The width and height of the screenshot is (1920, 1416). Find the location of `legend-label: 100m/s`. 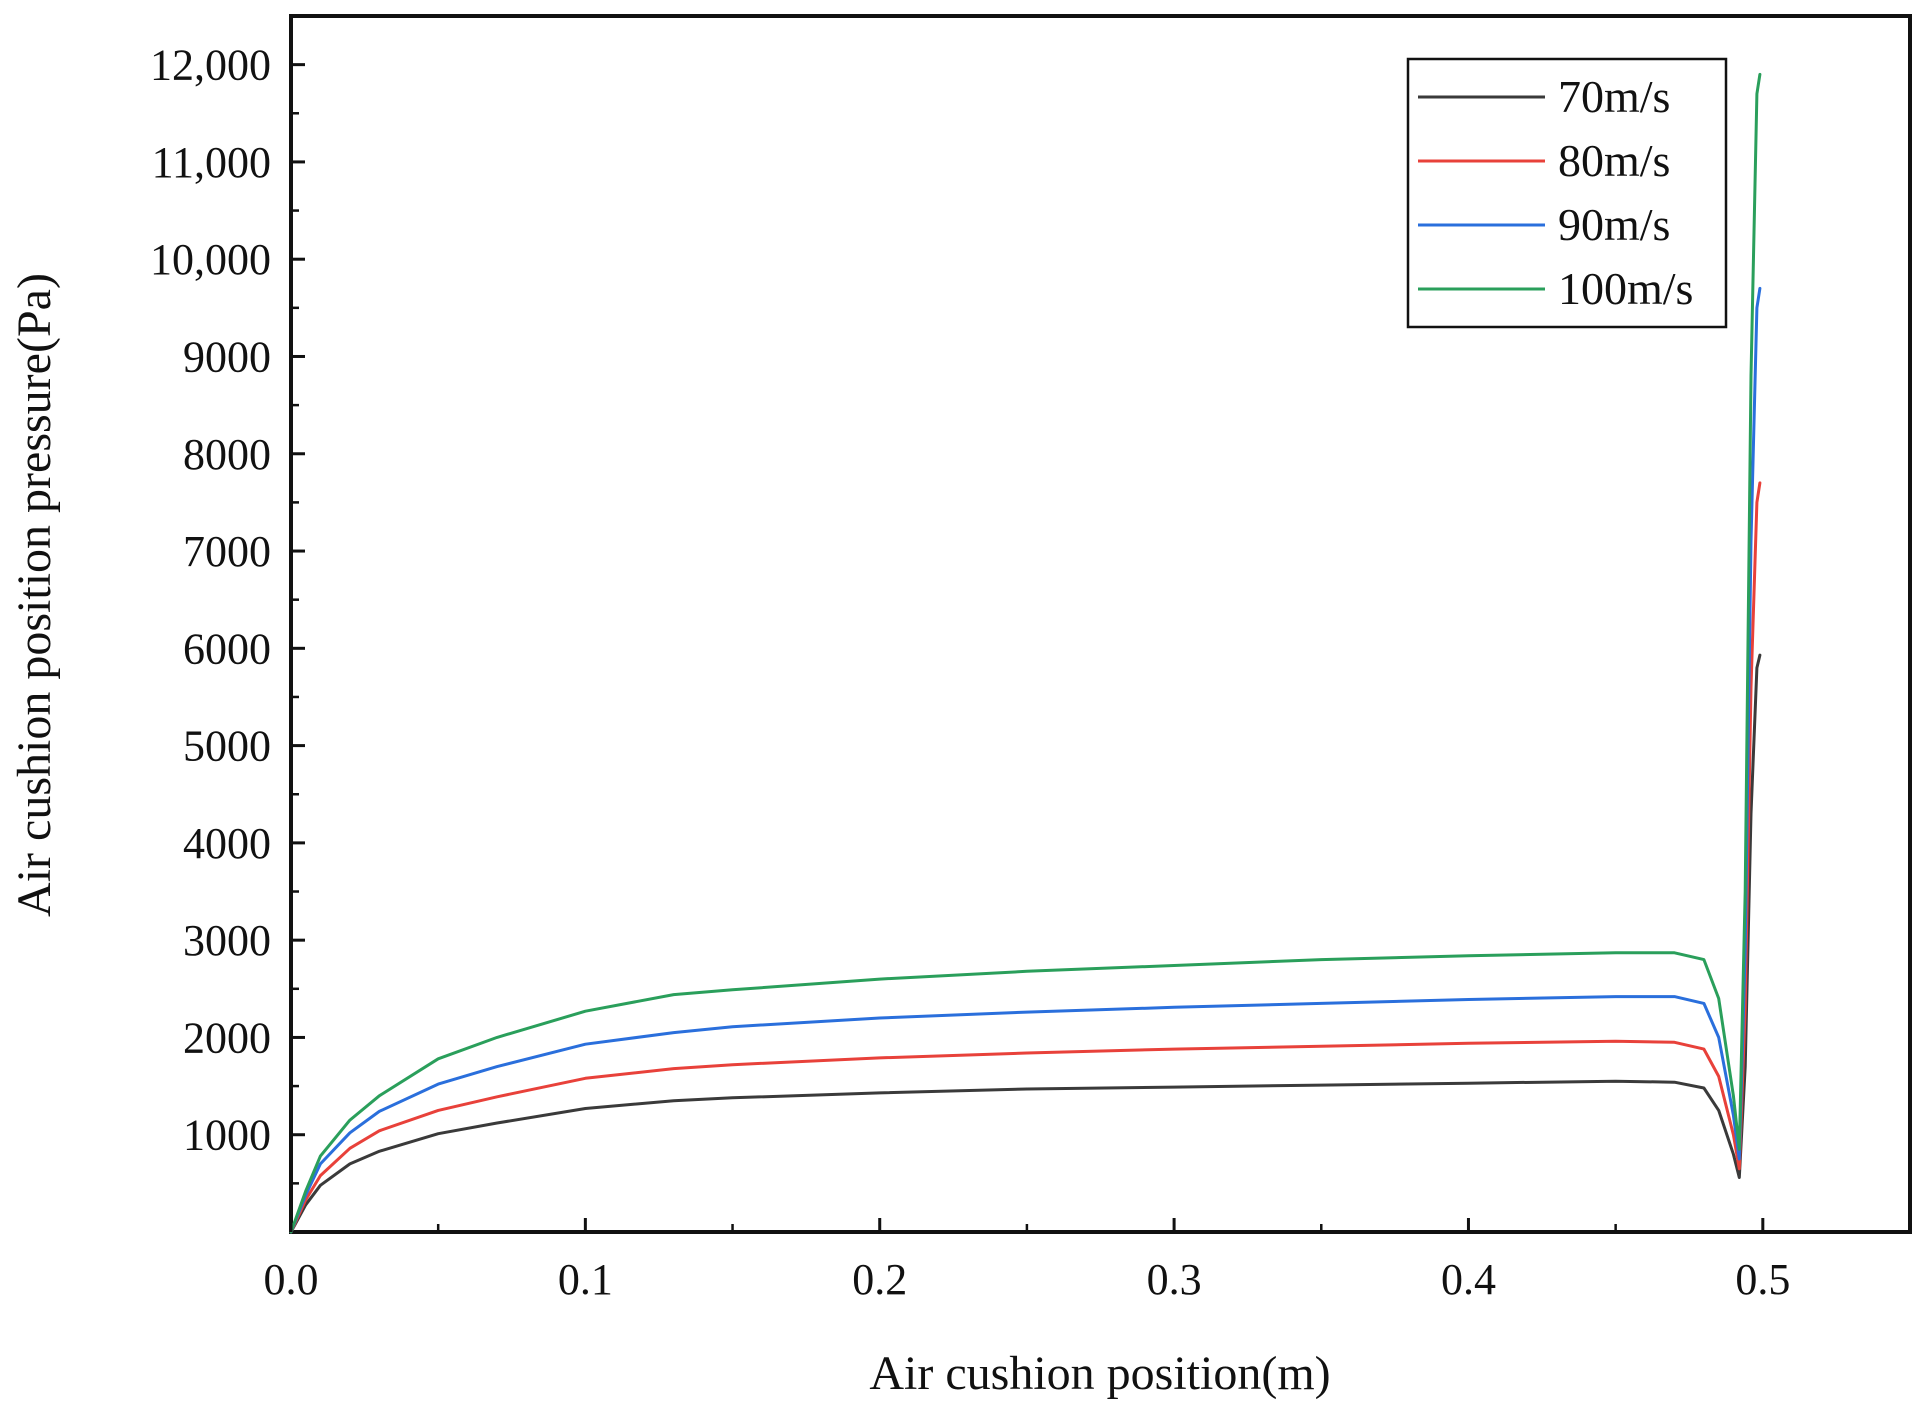

legend-label: 100m/s is located at coordinates (1625, 288).